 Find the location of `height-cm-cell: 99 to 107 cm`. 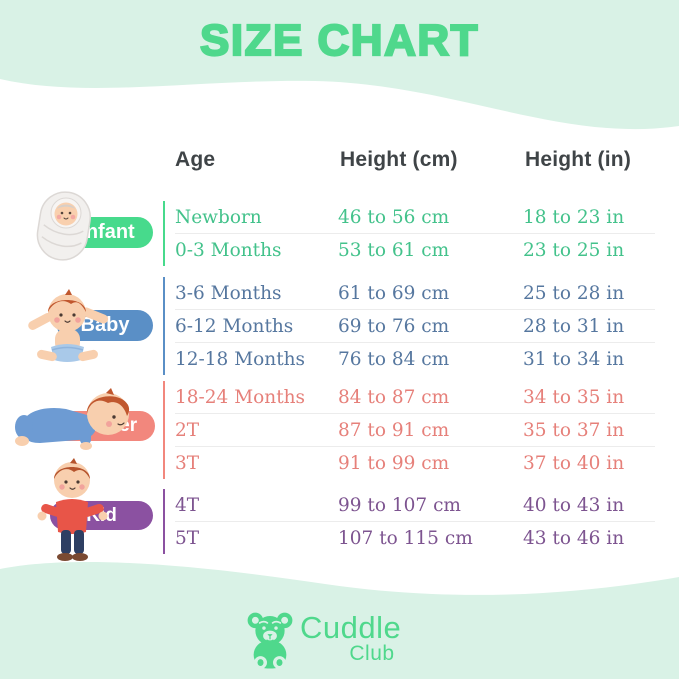

height-cm-cell: 99 to 107 cm is located at coordinates (399, 505).